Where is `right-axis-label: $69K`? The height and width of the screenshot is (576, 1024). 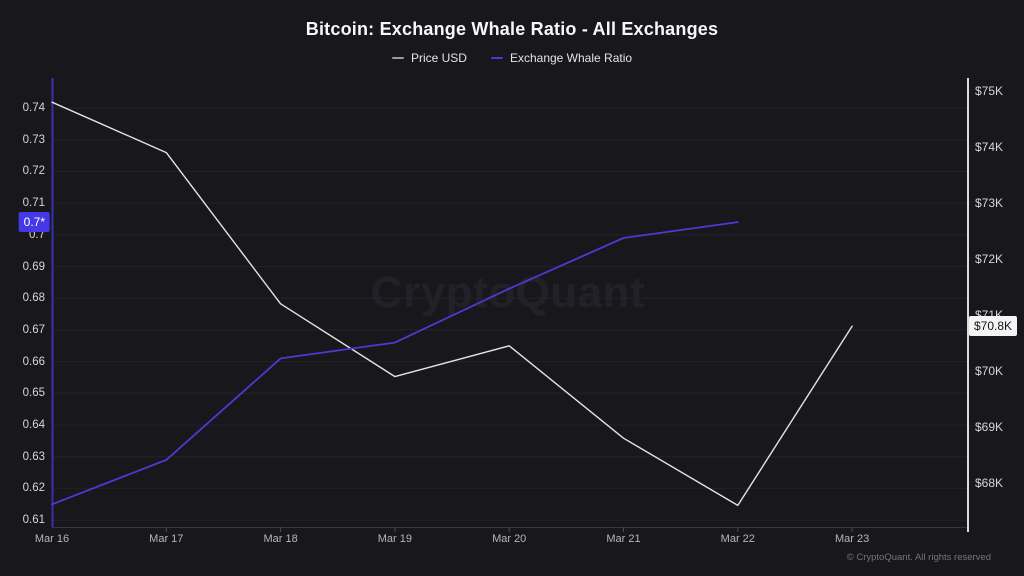 right-axis-label: $69K is located at coordinates (989, 427).